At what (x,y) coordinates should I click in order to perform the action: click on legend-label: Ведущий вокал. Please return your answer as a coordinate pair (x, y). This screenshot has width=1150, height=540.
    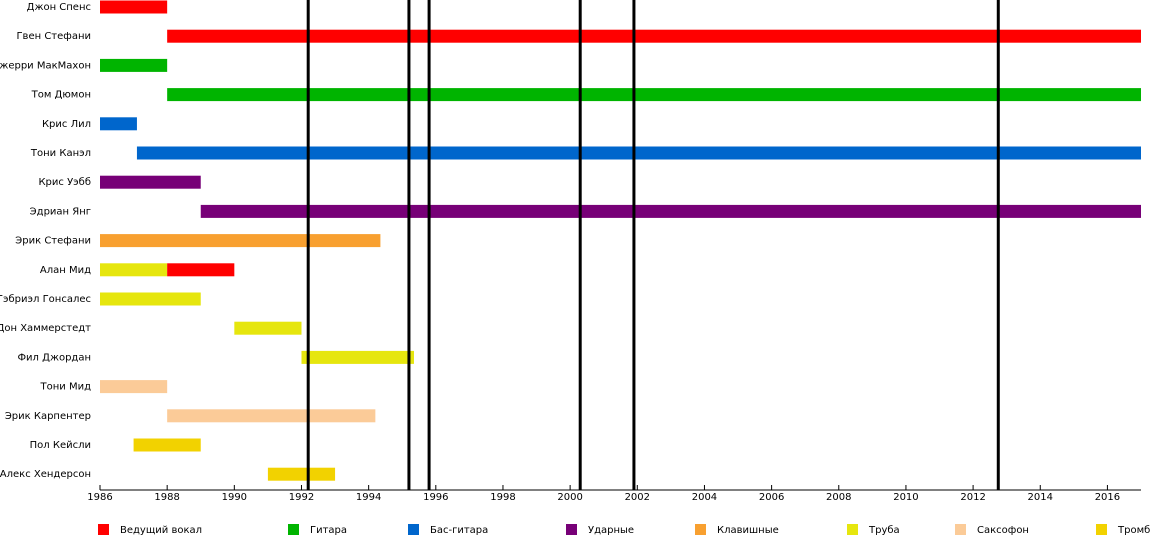
    Looking at the image, I should click on (161, 530).